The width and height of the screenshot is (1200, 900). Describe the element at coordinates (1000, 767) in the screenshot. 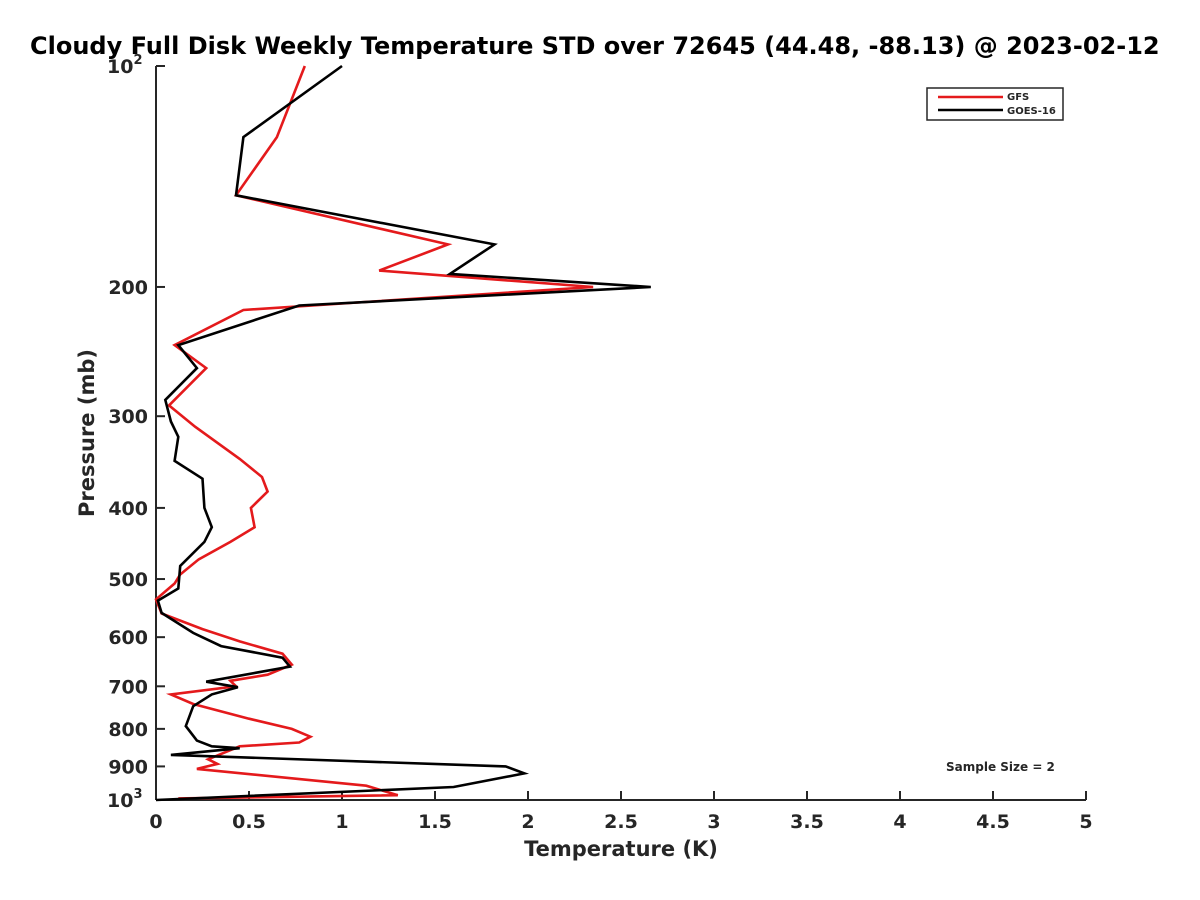

I see `sample-size-annotation: Sample Size = 2` at that location.